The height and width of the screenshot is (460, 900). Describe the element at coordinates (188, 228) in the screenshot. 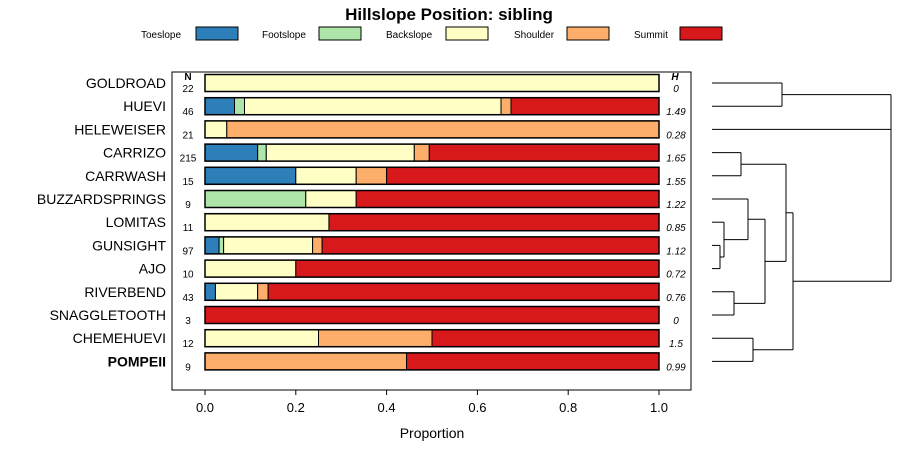

I see `n-count: 11` at that location.